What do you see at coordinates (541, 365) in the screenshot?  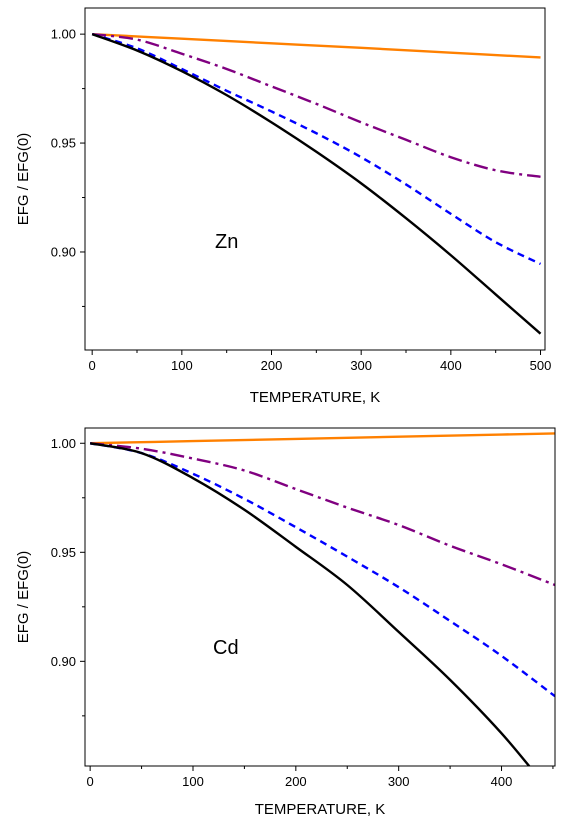 I see `x-tick-label: 500` at bounding box center [541, 365].